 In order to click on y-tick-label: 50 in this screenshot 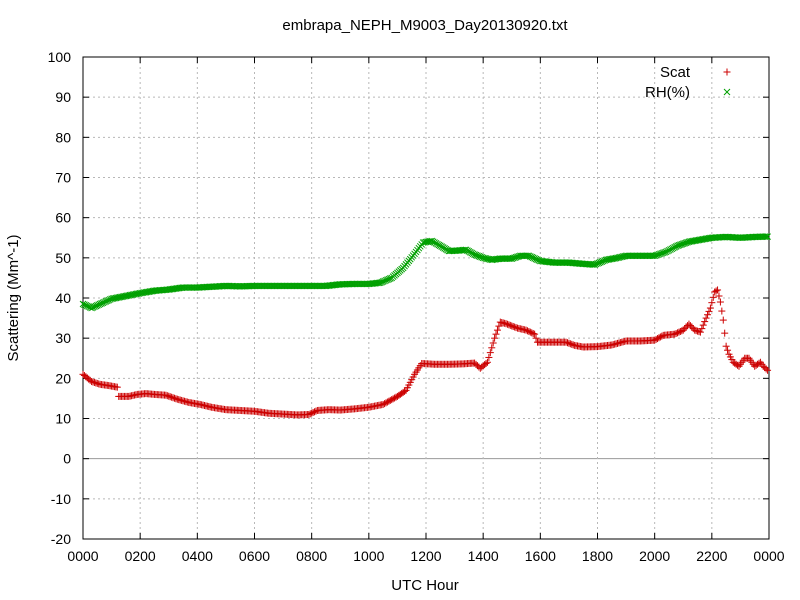, I will do `click(63, 258)`.